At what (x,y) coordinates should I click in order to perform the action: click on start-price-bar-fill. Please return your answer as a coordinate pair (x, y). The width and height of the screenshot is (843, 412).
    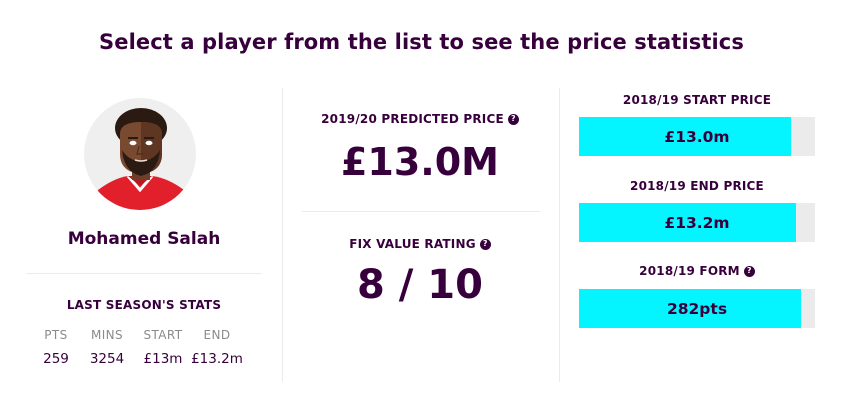
    Looking at the image, I should click on (685, 136).